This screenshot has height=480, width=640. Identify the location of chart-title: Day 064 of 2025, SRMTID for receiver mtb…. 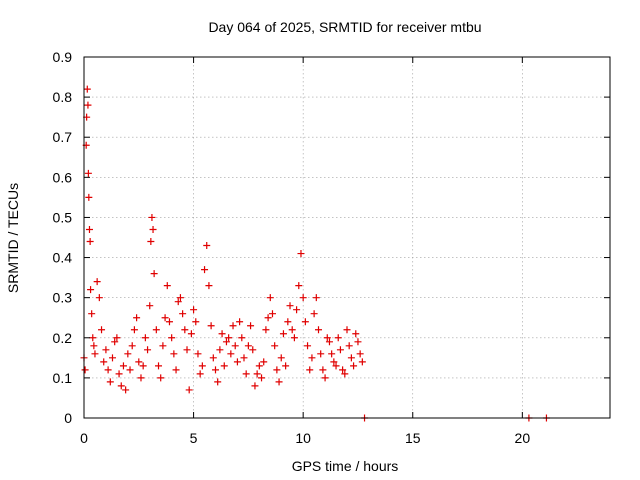
(344, 27).